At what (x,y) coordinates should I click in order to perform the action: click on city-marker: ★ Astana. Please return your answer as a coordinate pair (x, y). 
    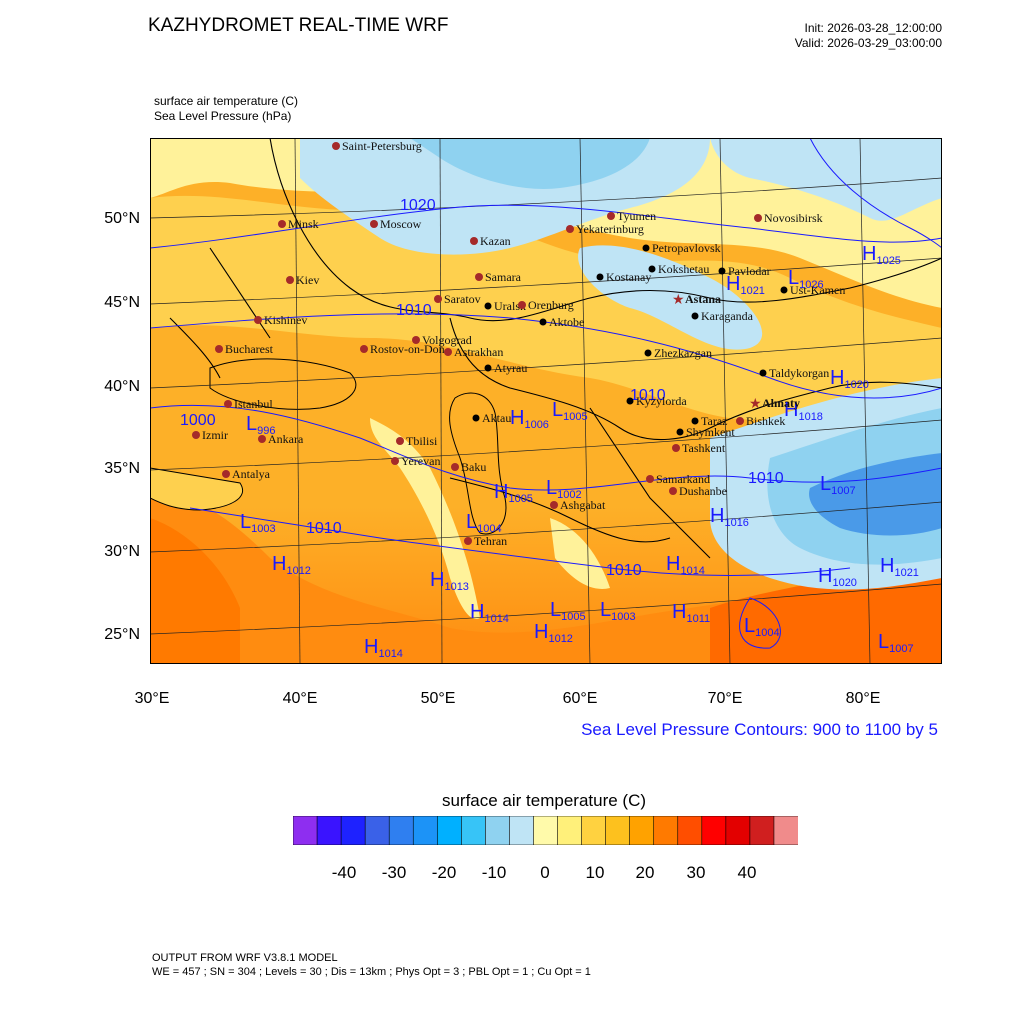
    Looking at the image, I should click on (696, 299).